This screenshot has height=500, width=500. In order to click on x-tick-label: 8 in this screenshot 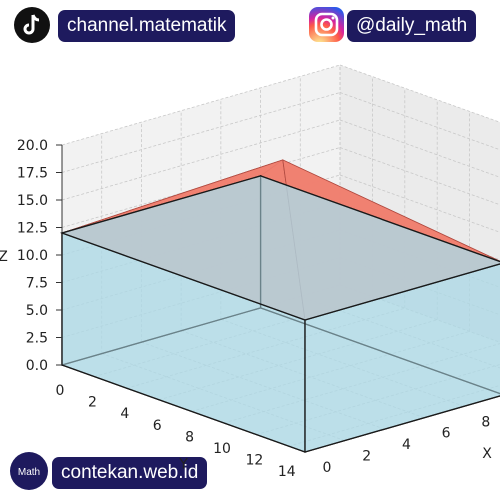, I will do `click(485, 422)`.